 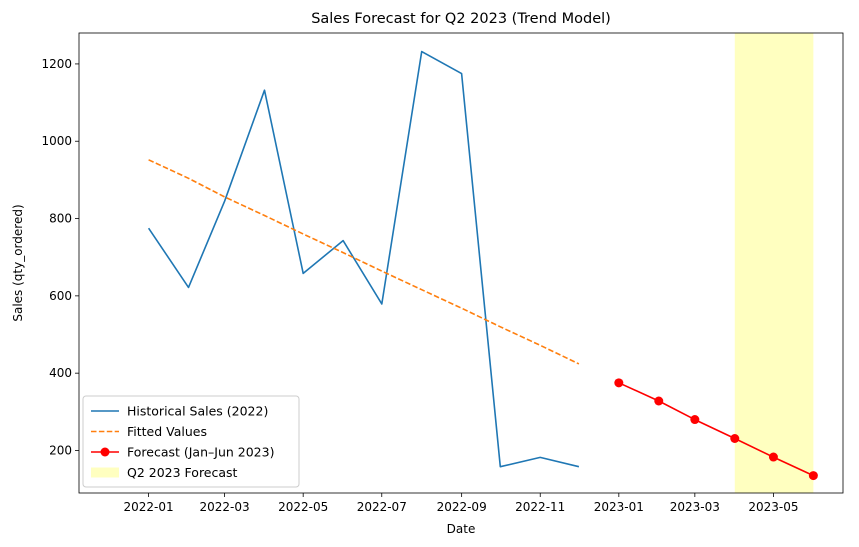 What do you see at coordinates (60, 257) in the screenshot?
I see `y-axis: 200 400 600 800 1000 1200` at bounding box center [60, 257].